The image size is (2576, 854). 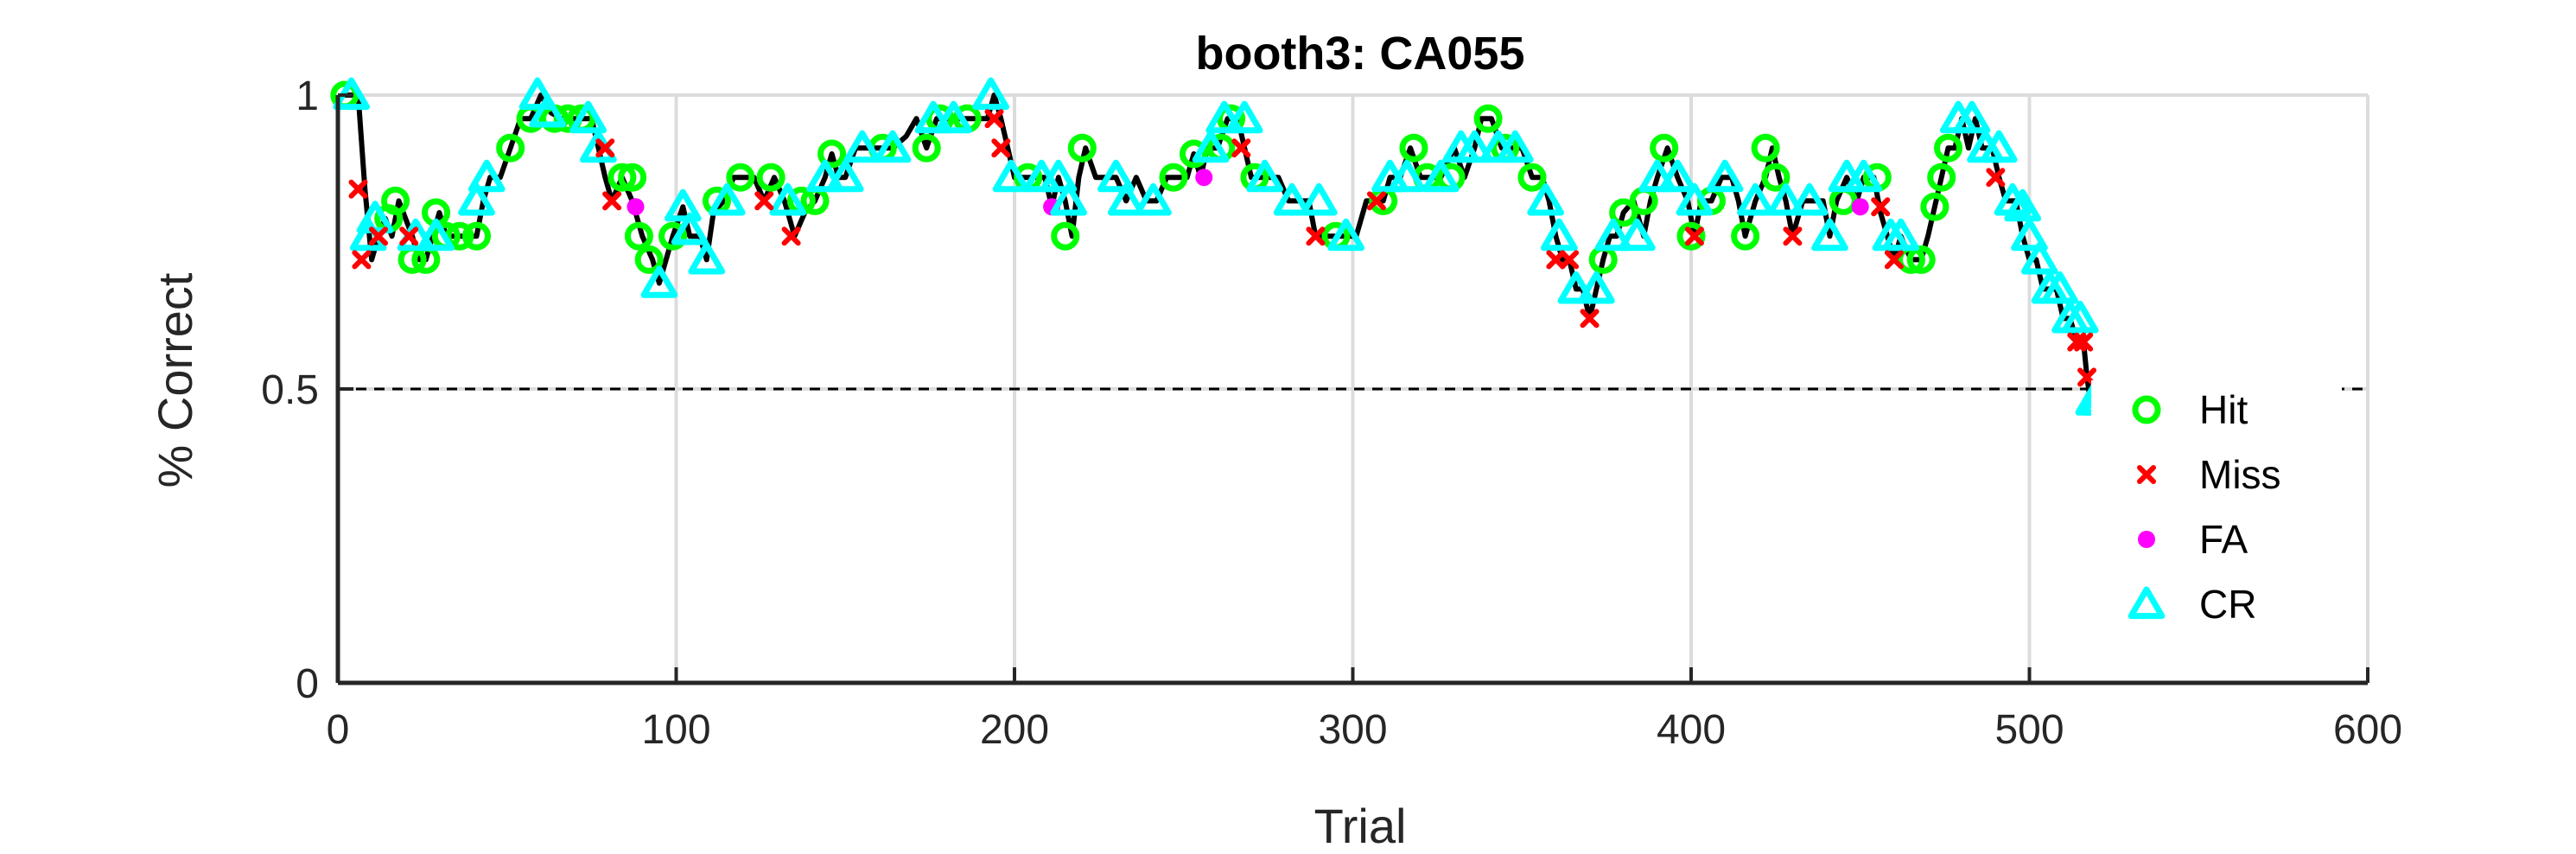 I want to click on legend-cr-symbol, so click(x=2147, y=603).